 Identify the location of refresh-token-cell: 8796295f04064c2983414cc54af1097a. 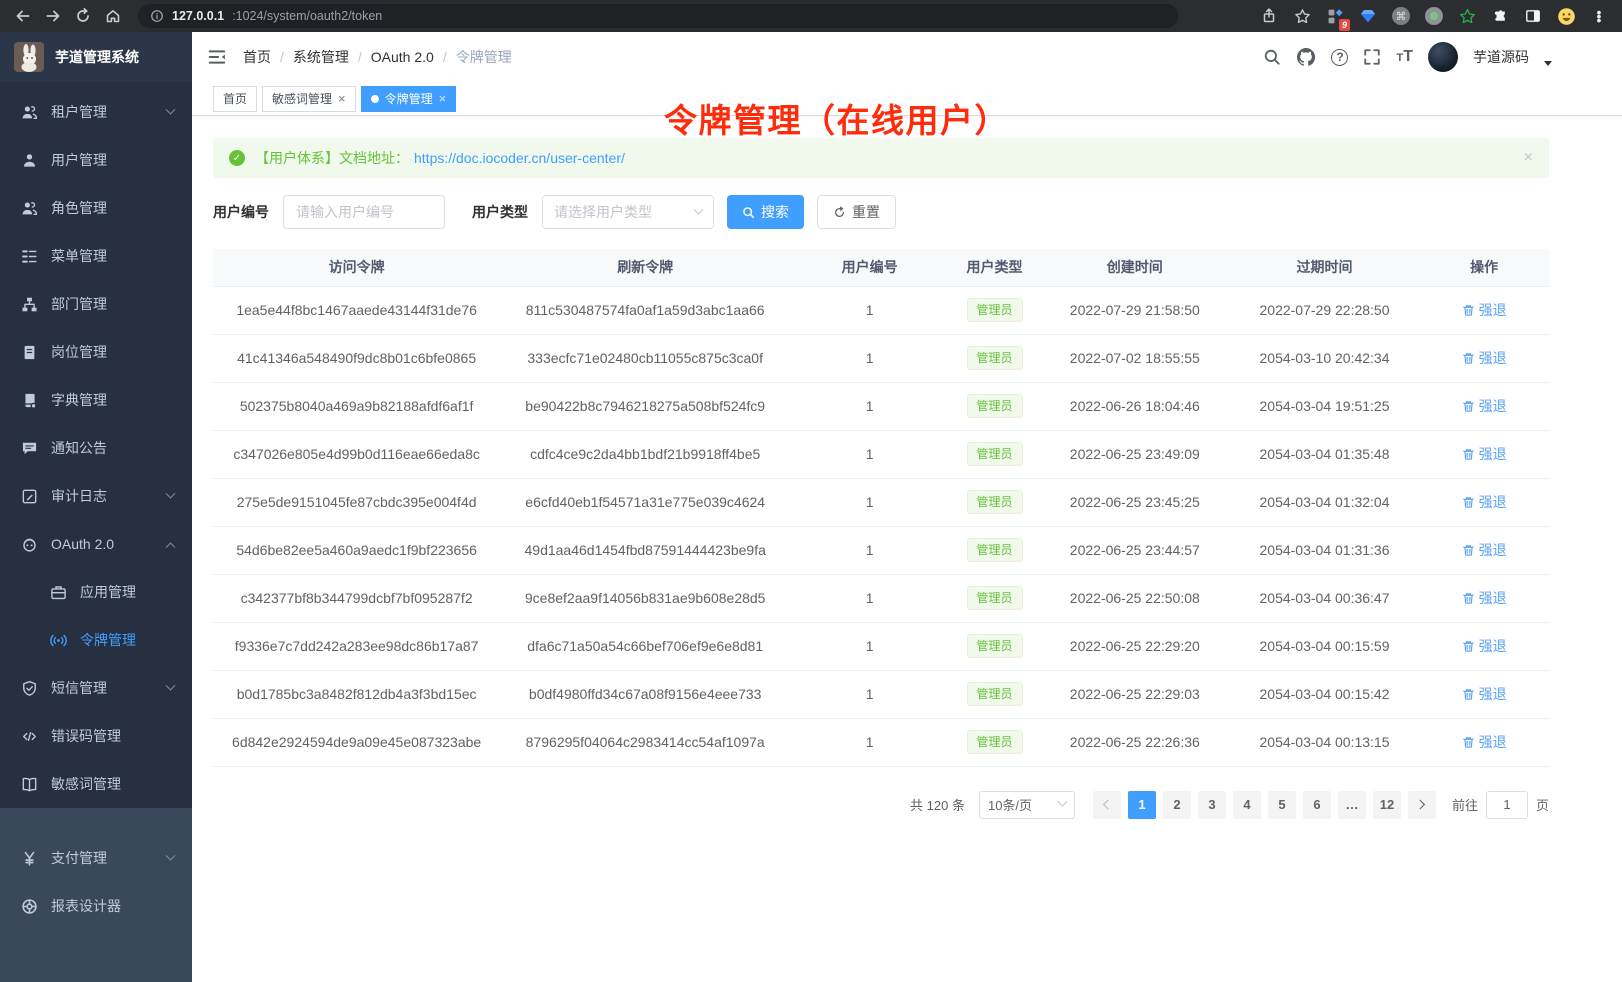
(645, 742).